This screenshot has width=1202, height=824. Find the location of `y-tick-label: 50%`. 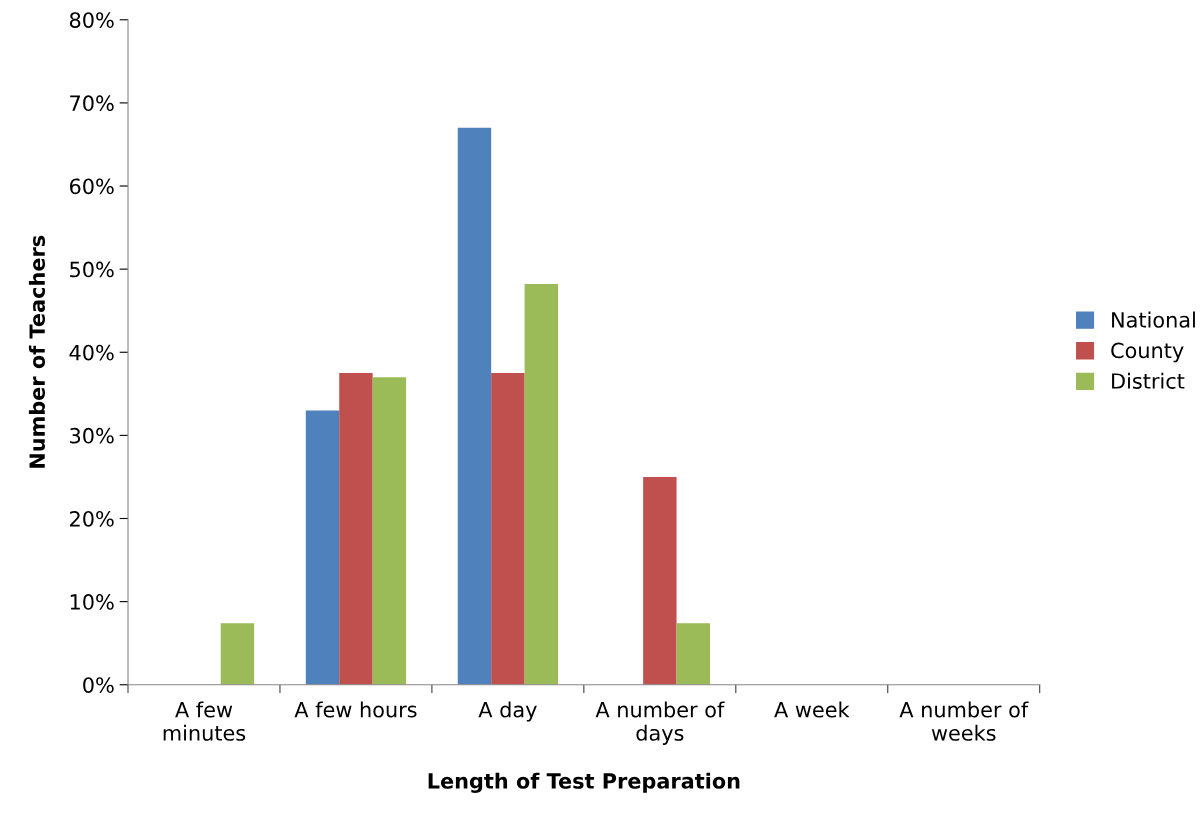

y-tick-label: 50% is located at coordinates (92, 269).